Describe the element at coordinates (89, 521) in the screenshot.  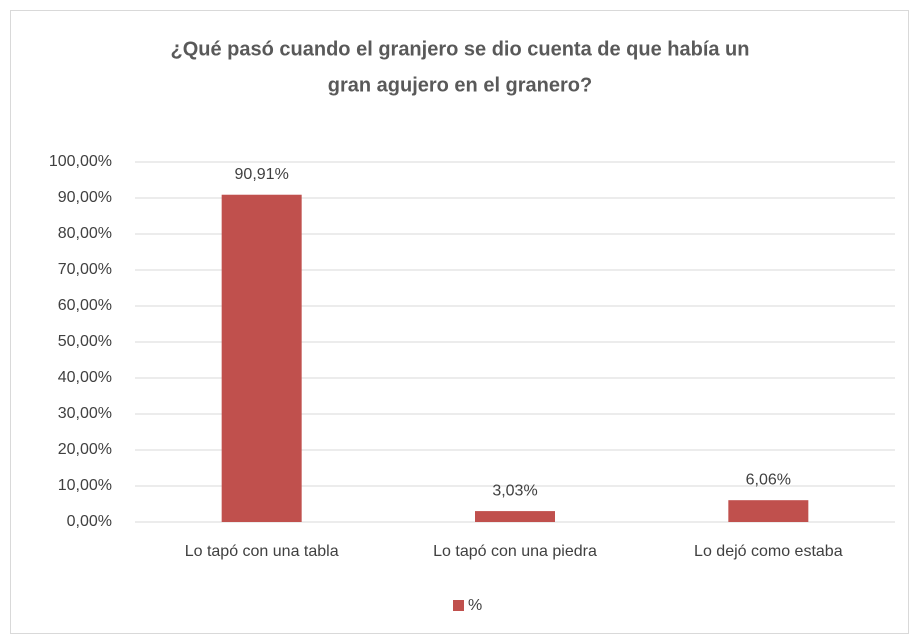
I see `y-tick-label: 0,00%` at that location.